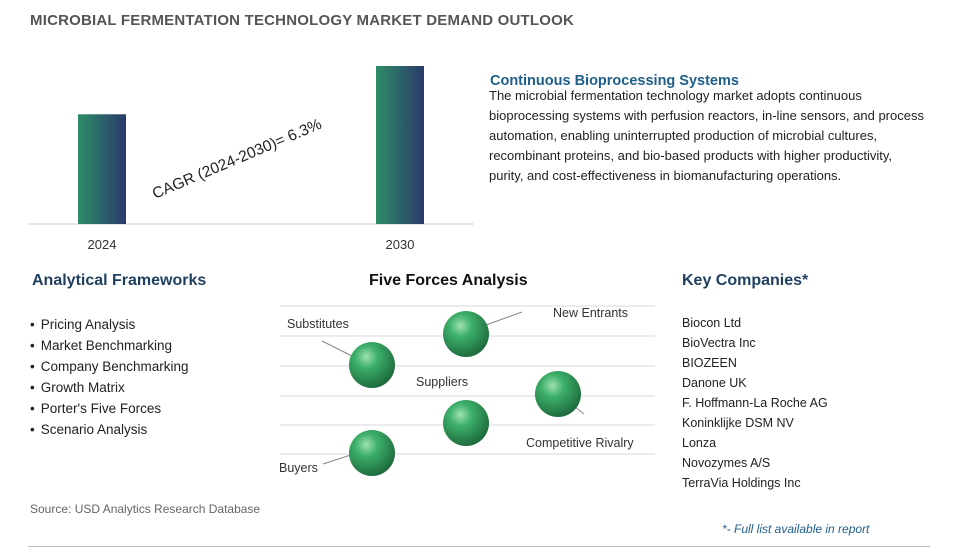  What do you see at coordinates (497, 321) in the screenshot?
I see `connector-new-entrants` at bounding box center [497, 321].